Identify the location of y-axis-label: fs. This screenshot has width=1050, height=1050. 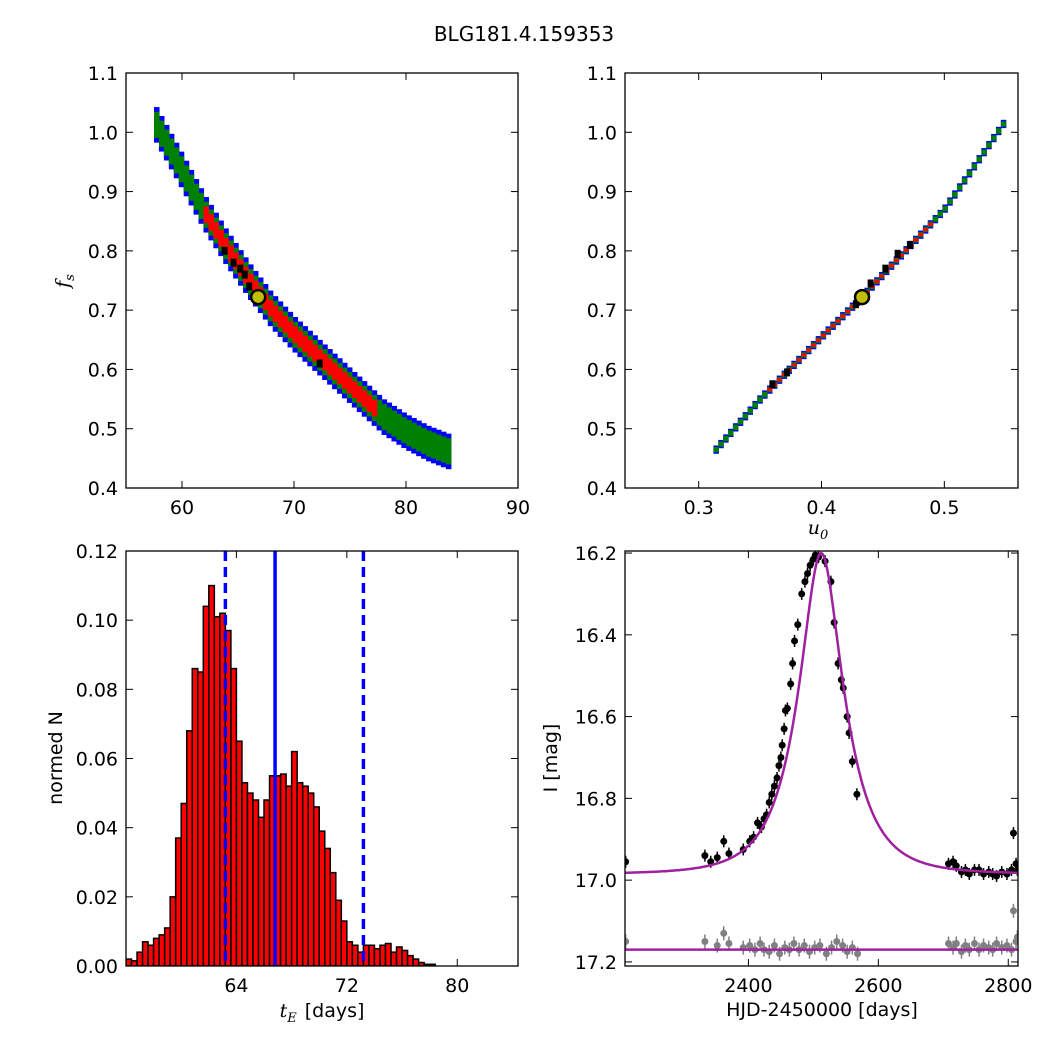
(65, 282).